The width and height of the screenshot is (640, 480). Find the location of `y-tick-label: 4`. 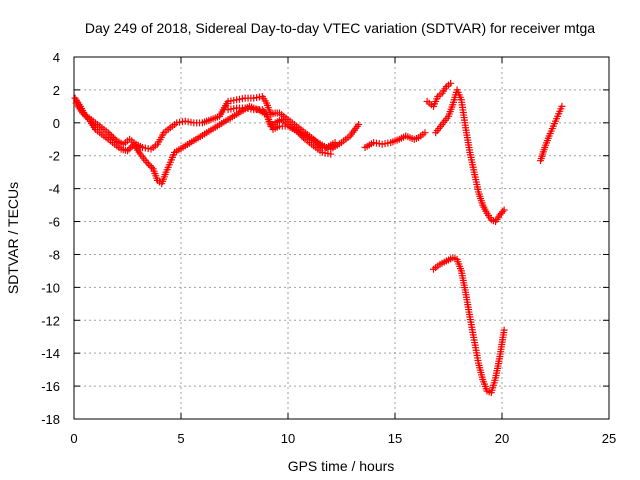

y-tick-label: 4 is located at coordinates (56, 57).